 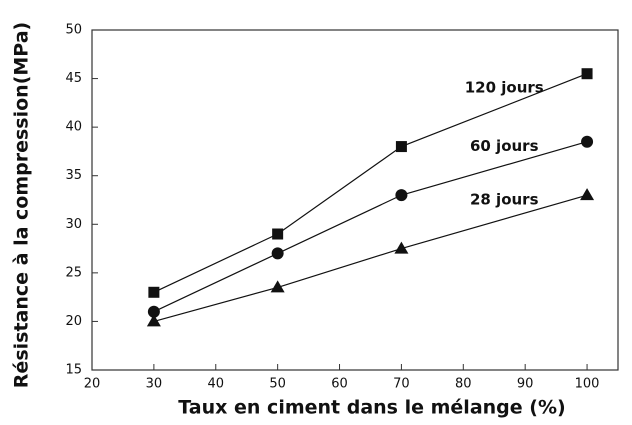 What do you see at coordinates (339, 384) in the screenshot?
I see `x-tick-label: 60` at bounding box center [339, 384].